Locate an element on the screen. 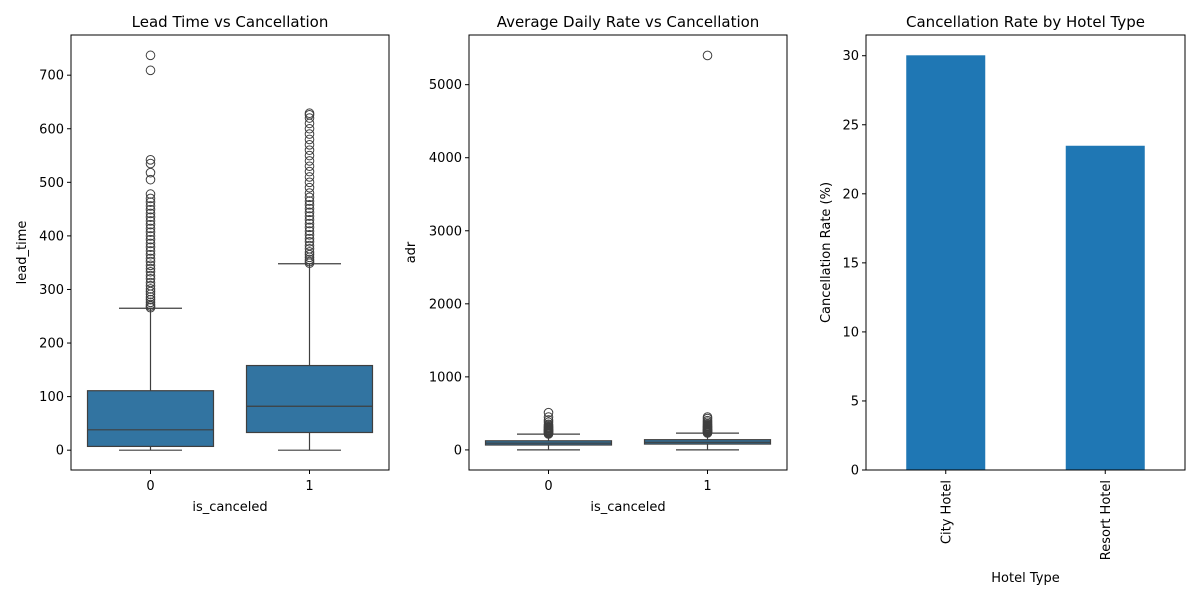 The height and width of the screenshot is (600, 1200). y-tick-label: 3000 is located at coordinates (445, 231).